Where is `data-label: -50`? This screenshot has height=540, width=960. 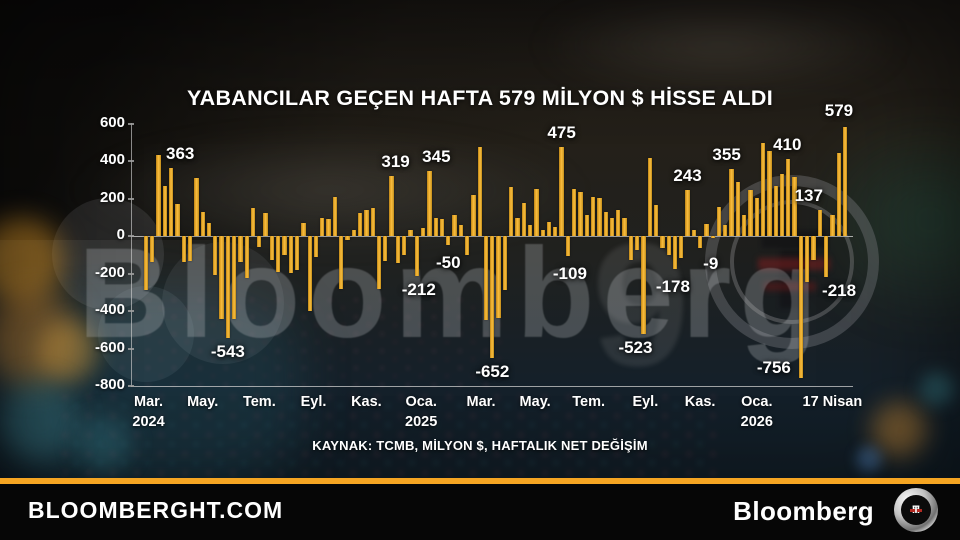 data-label: -50 is located at coordinates (448, 263).